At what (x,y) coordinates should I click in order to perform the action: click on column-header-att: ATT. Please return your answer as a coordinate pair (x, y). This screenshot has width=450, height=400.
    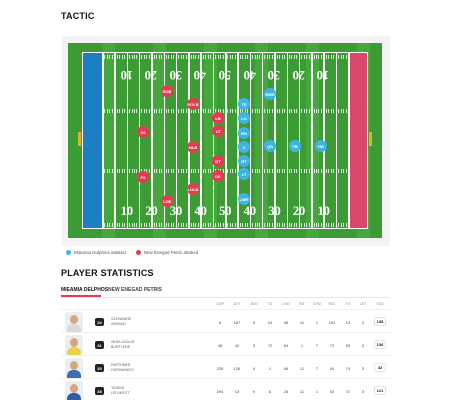
    Looking at the image, I should click on (237, 304).